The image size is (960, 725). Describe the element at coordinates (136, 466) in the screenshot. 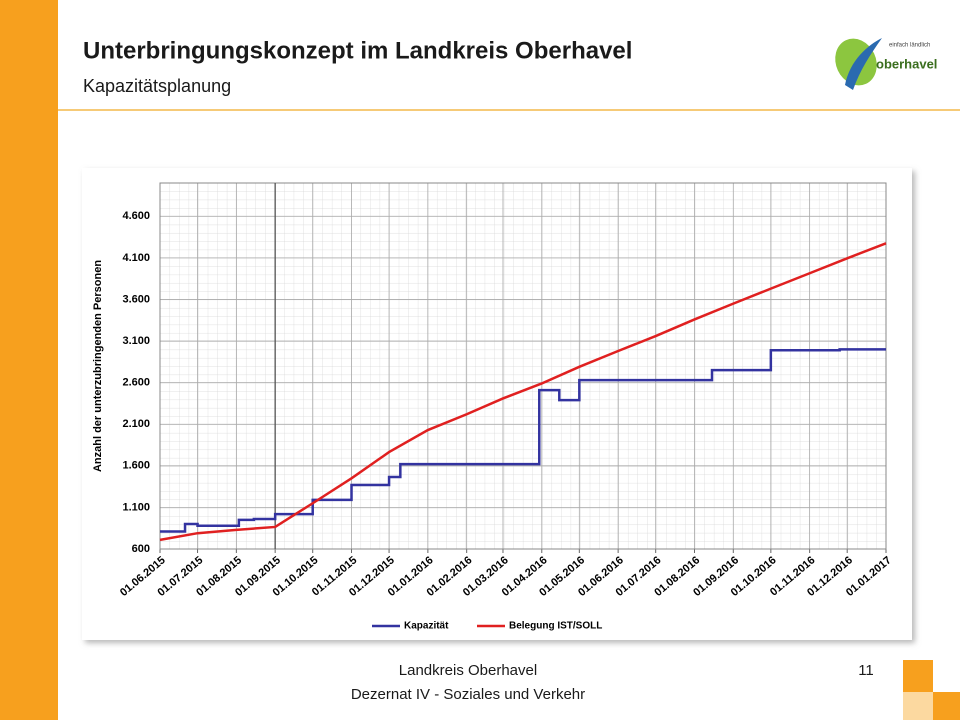

I see `y-tick-label: 1.600` at that location.